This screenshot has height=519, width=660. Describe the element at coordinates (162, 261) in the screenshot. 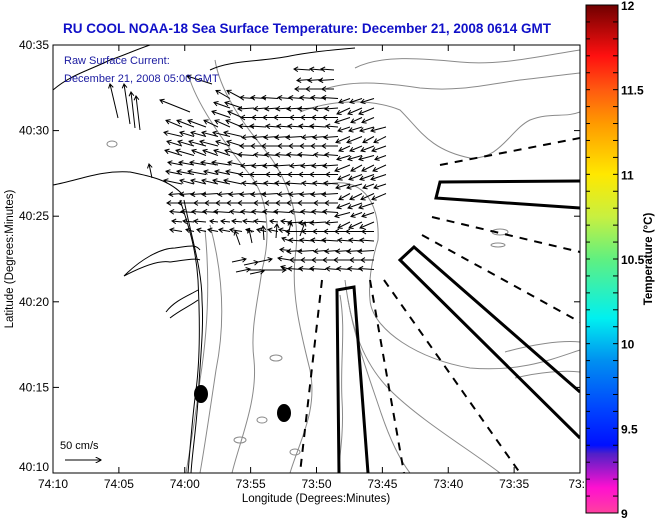

I see `coastline-river` at that location.